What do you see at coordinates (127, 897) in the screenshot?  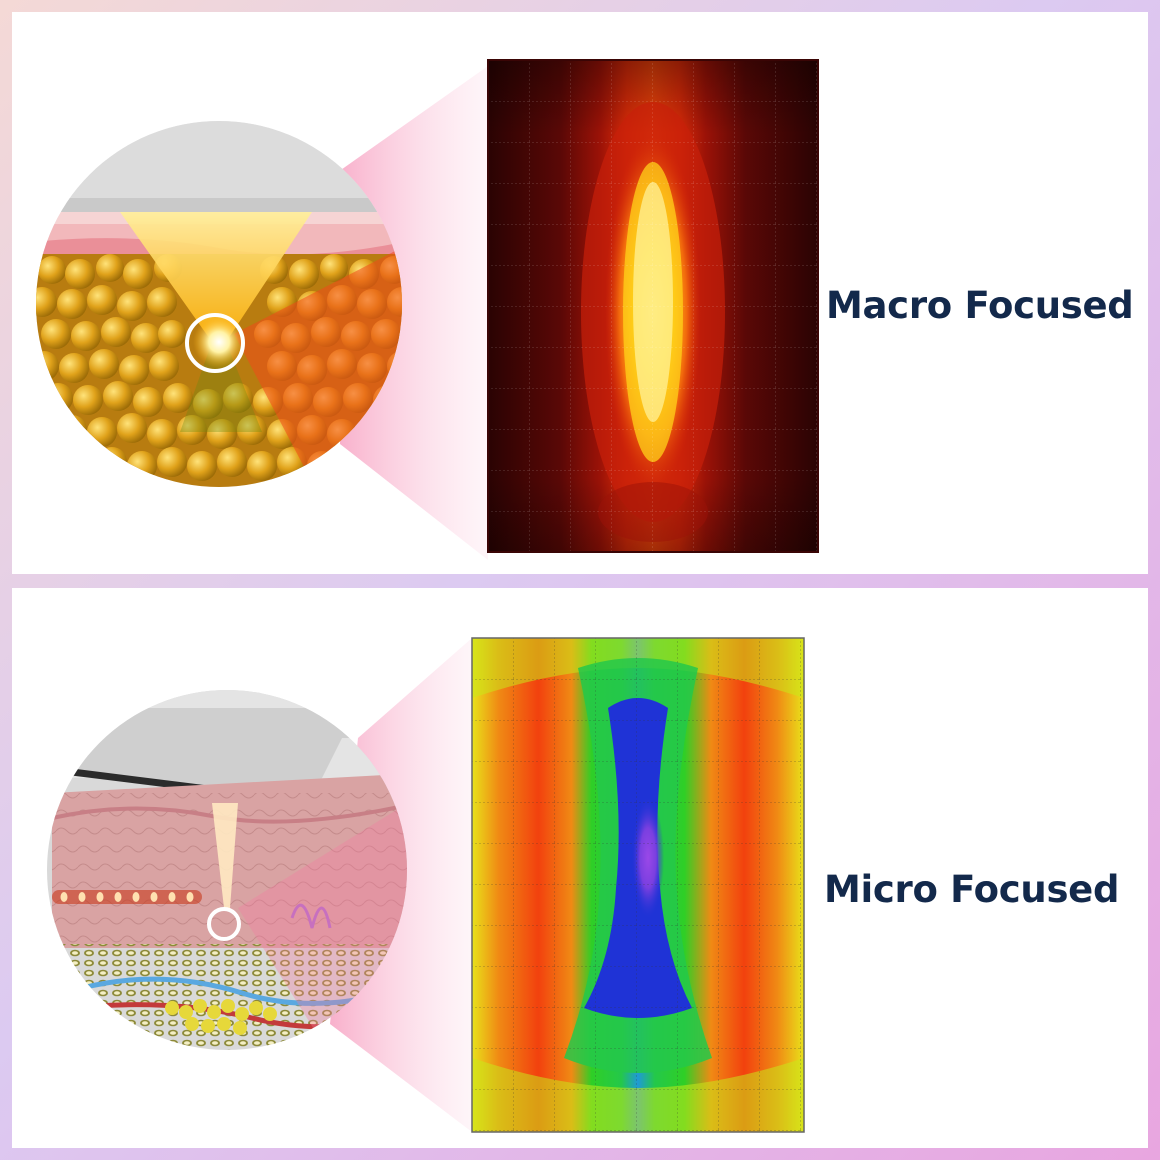 I see `thermal-coagulation-points` at bounding box center [127, 897].